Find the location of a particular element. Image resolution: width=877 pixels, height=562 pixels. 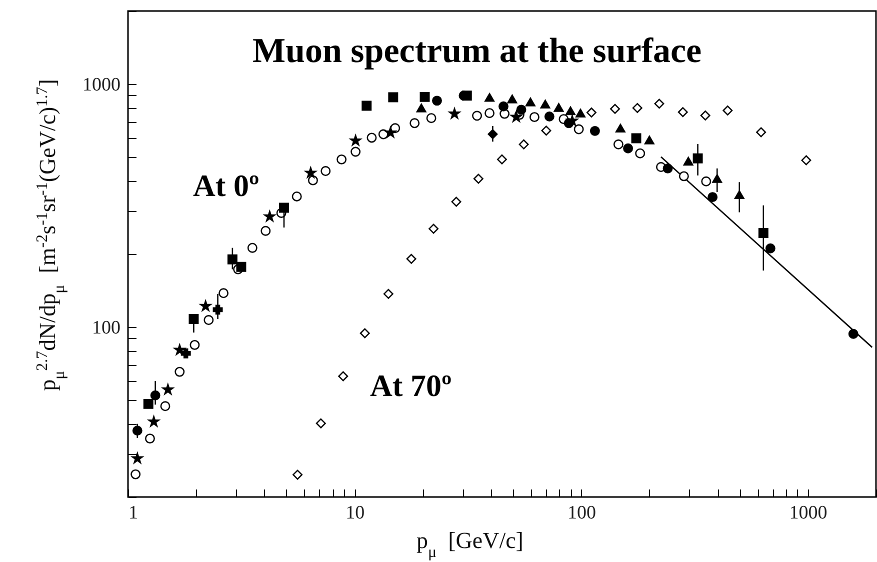

x-tick-label: 1 is located at coordinates (133, 513).